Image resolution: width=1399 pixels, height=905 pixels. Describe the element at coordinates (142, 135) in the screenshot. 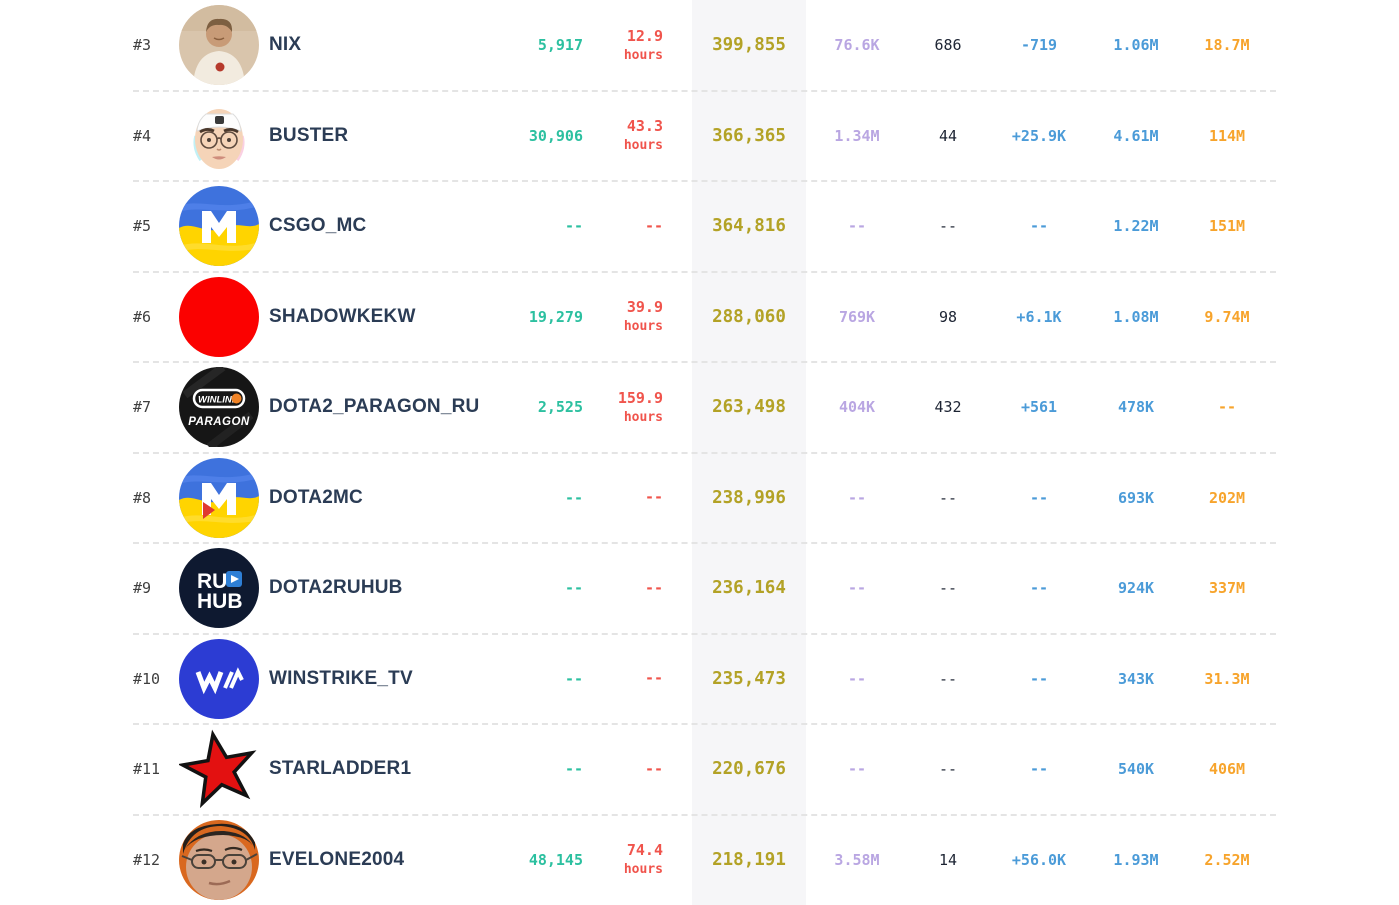

I see `cell-rank: #4` at that location.